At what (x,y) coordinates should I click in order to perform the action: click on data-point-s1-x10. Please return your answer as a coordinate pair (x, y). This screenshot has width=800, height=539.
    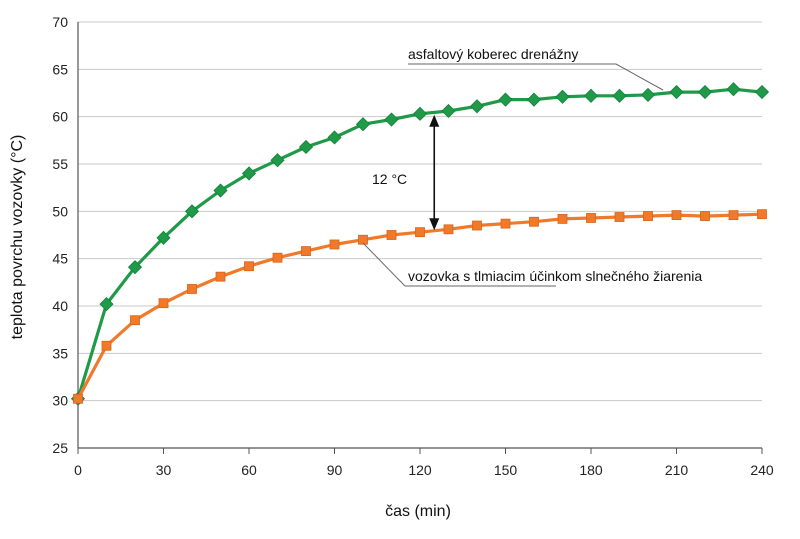
    Looking at the image, I should click on (106, 345).